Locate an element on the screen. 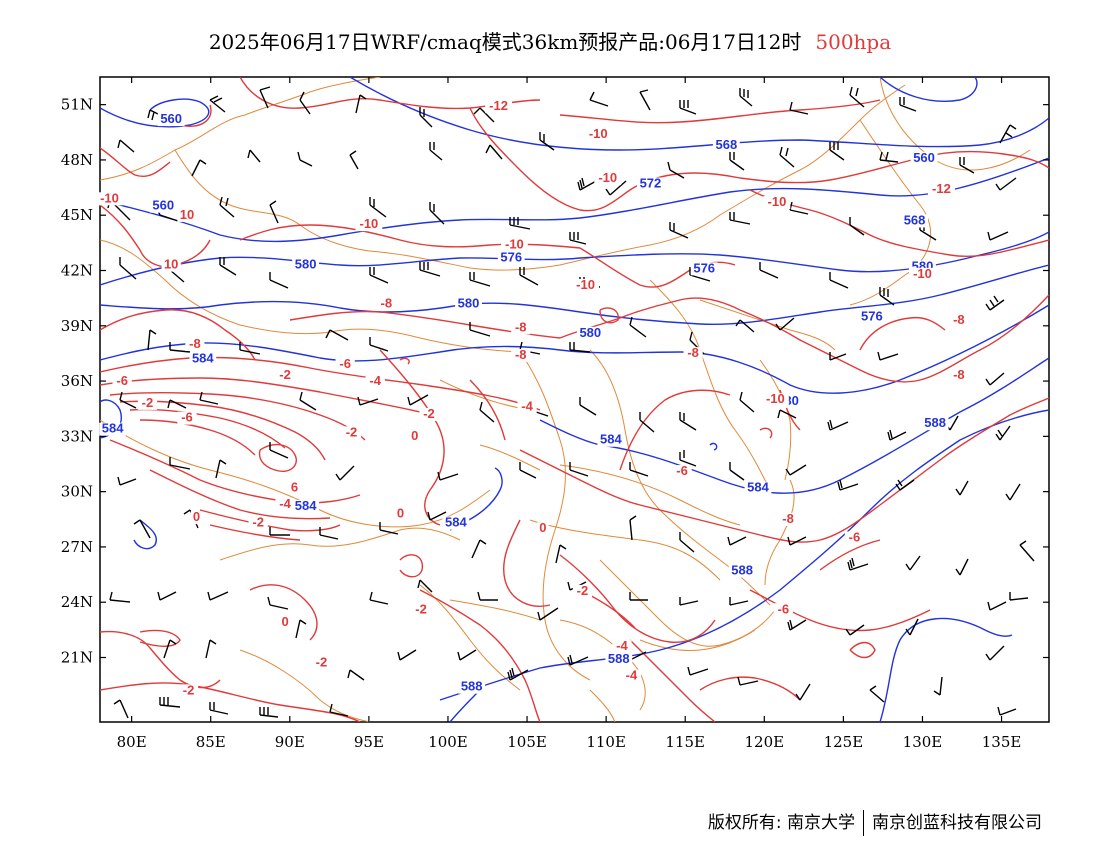 The height and width of the screenshot is (850, 1100). lat-tick-label: 48N is located at coordinates (77, 160).